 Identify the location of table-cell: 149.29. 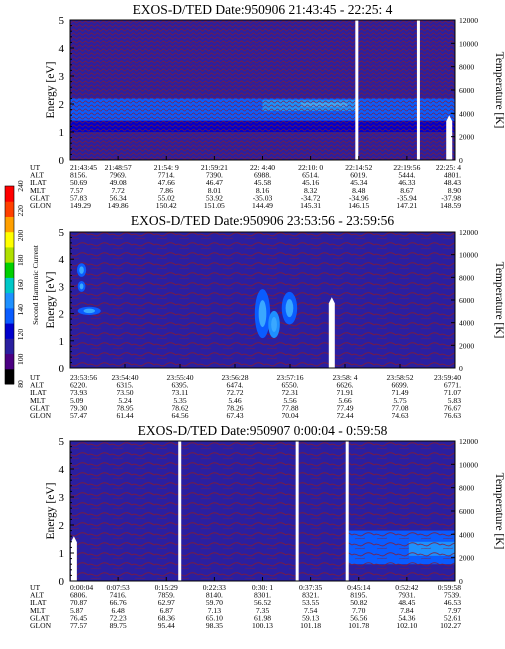
(80, 205).